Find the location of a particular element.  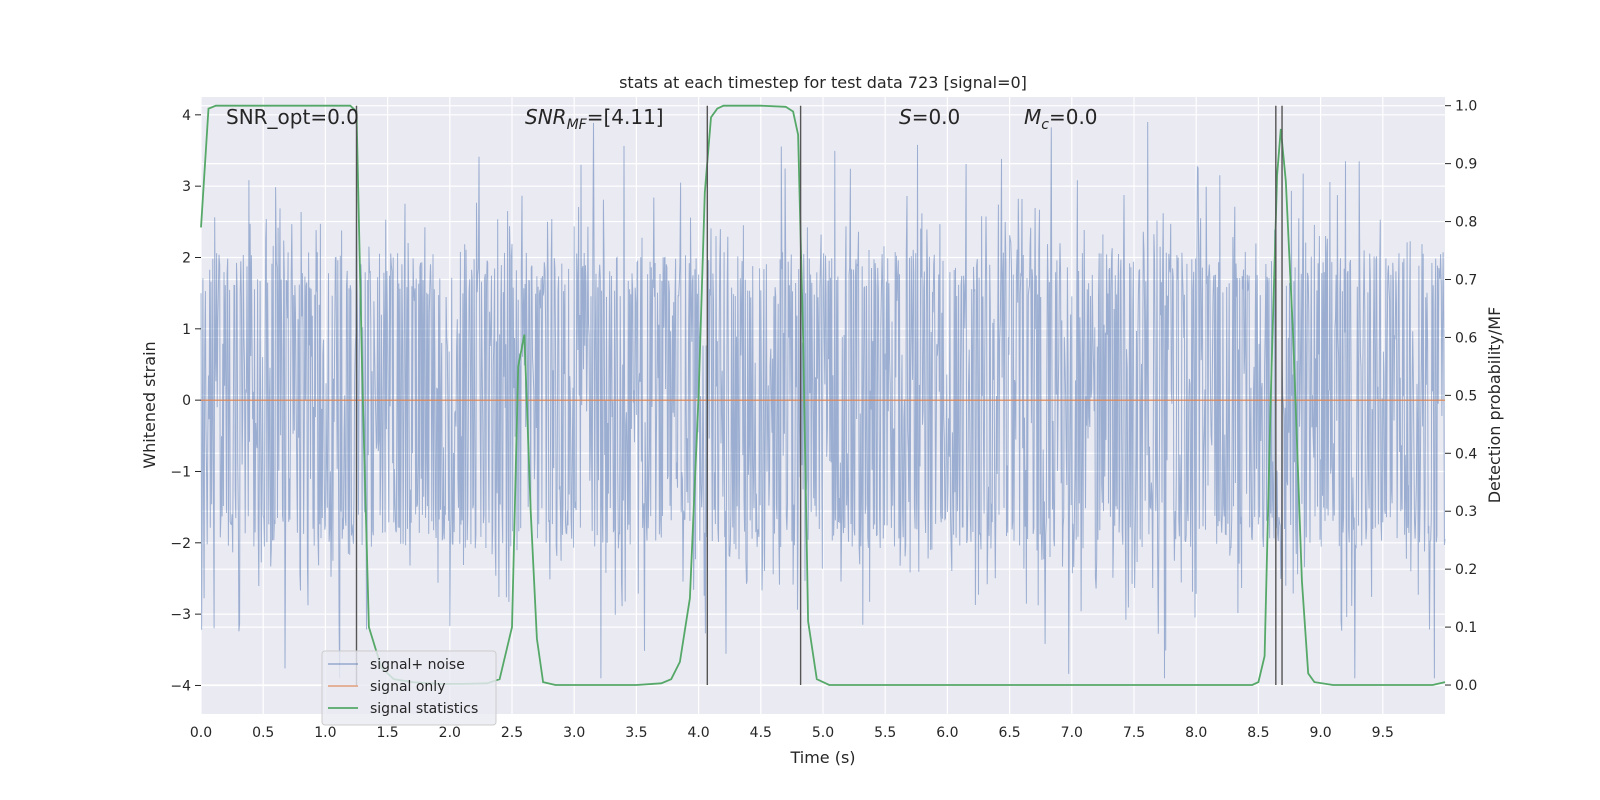

annotation-s-symbol: S is located at coordinates (905, 117).